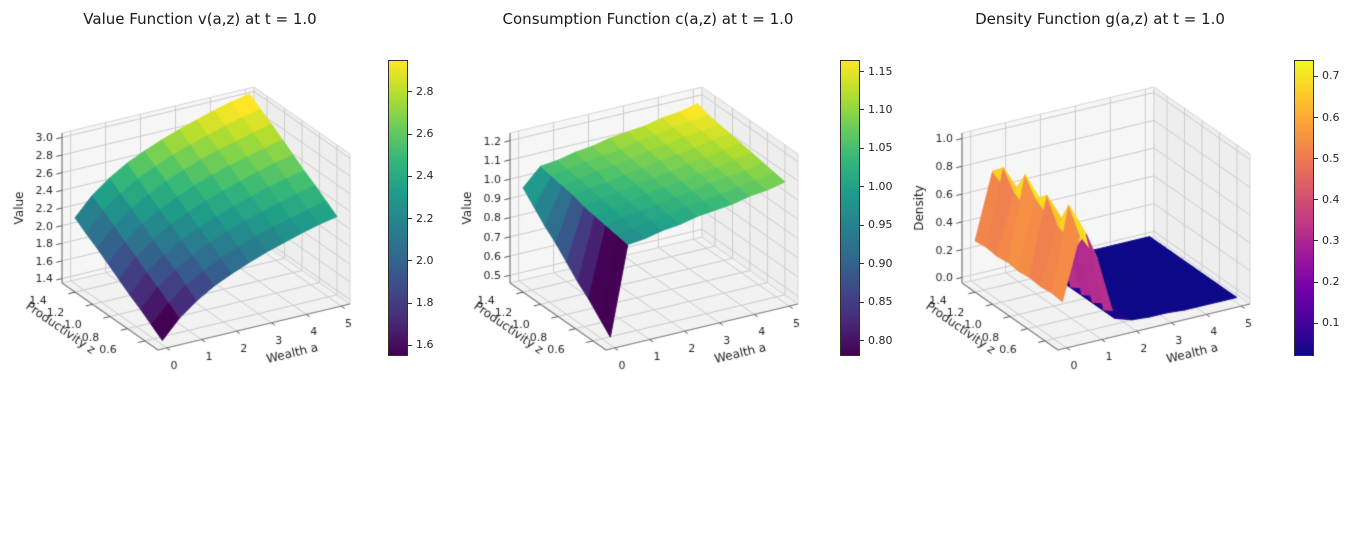 Image resolution: width=1361 pixels, height=555 pixels. I want to click on colorbar-tick-label: 1.6, so click(425, 345).